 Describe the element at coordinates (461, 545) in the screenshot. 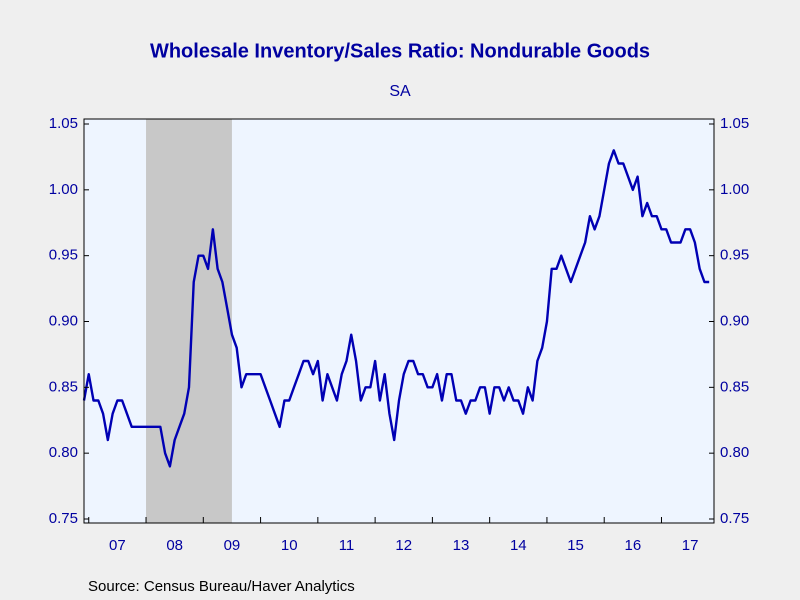

I see `x-tick-label: 13` at that location.